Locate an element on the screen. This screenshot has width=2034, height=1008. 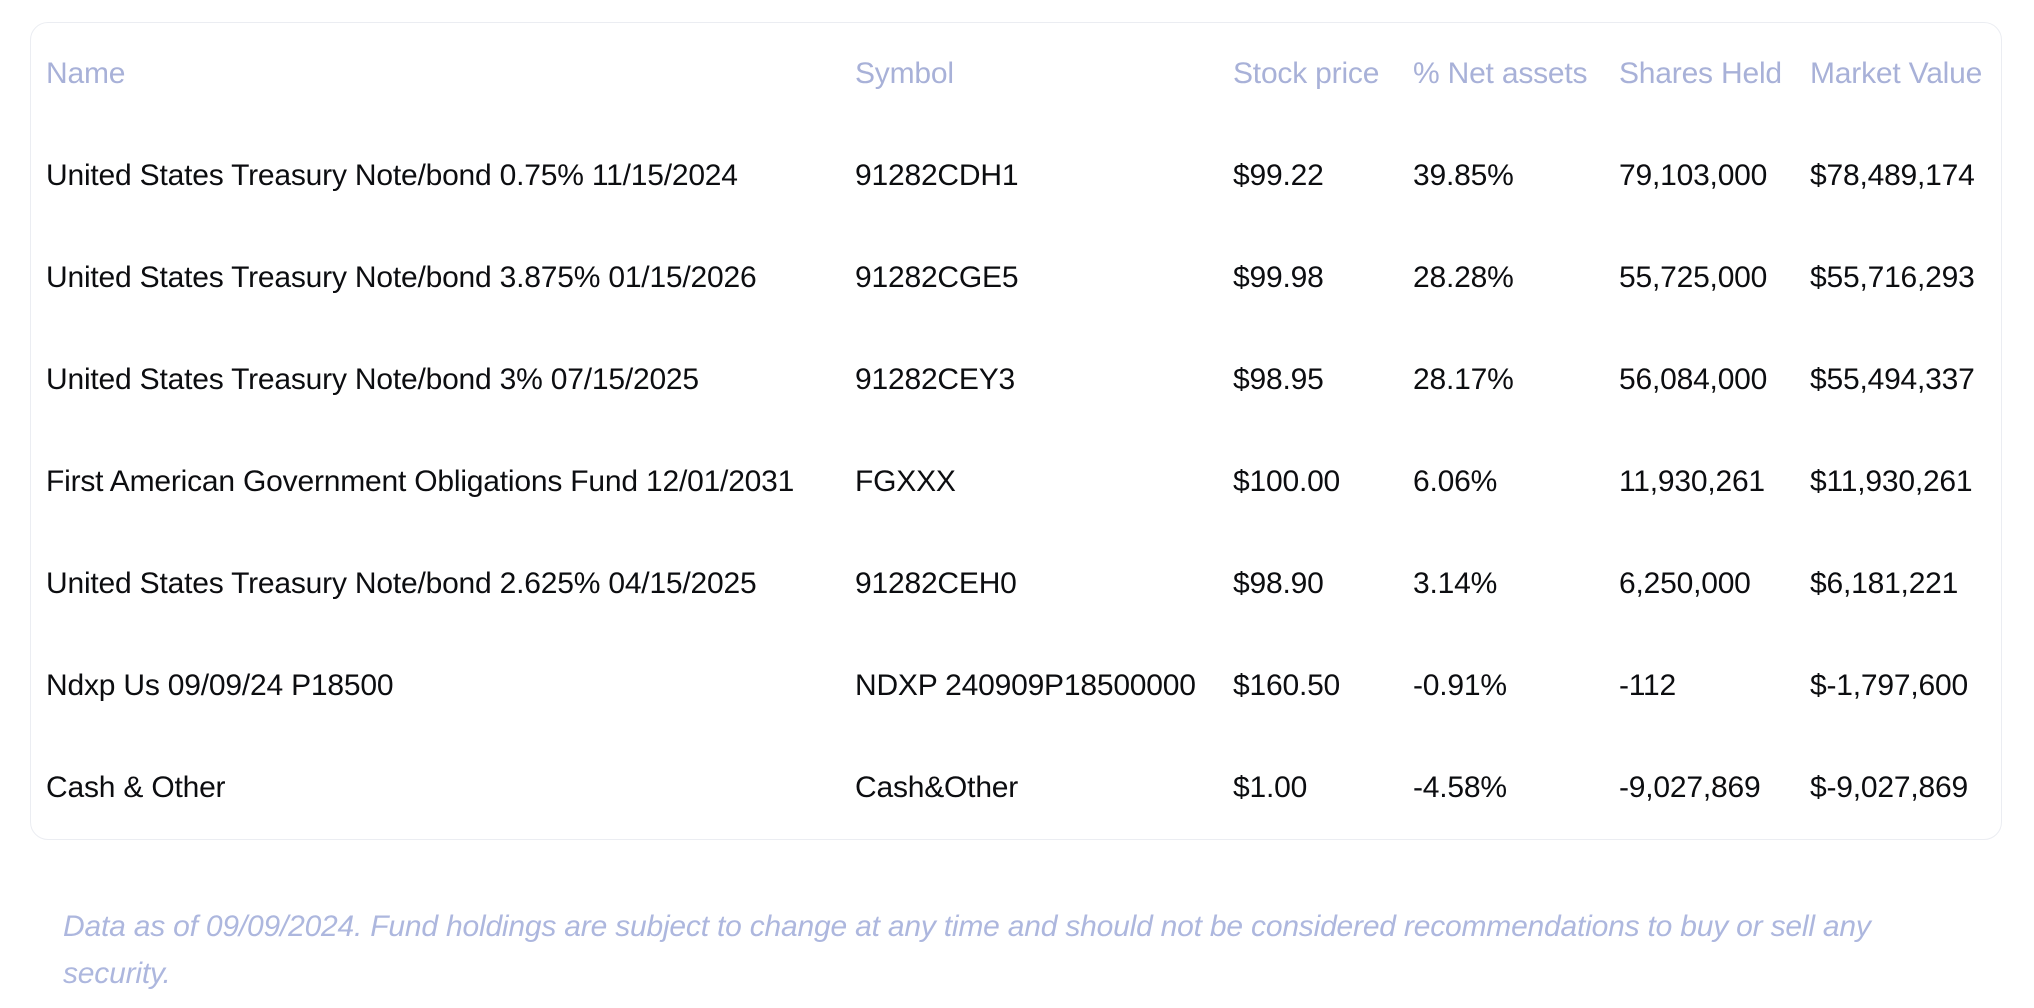
cell-market-value: $-1,797,600 is located at coordinates (1889, 685).